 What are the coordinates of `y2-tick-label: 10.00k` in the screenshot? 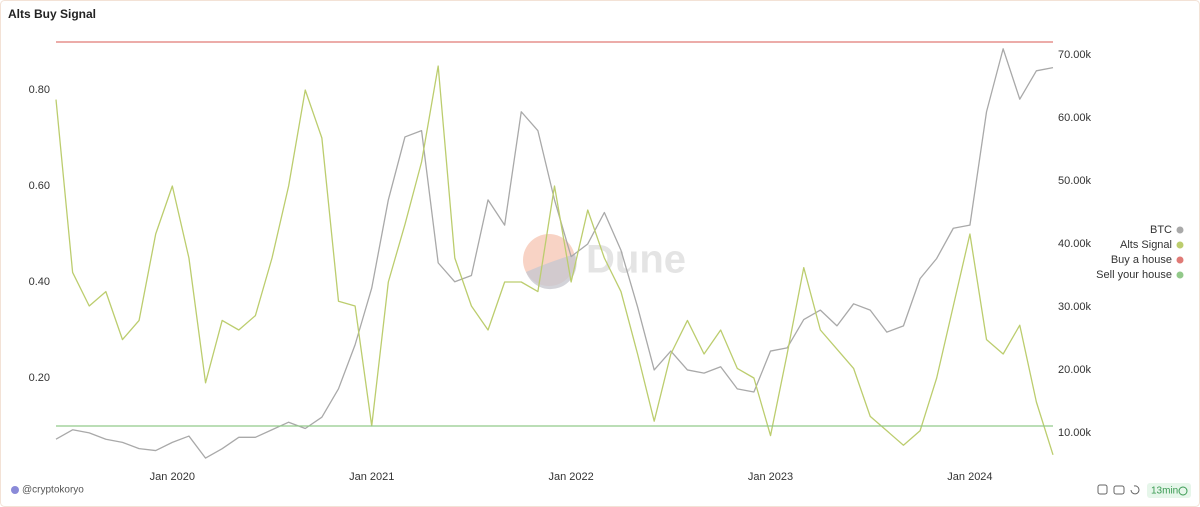 It's located at (1075, 433).